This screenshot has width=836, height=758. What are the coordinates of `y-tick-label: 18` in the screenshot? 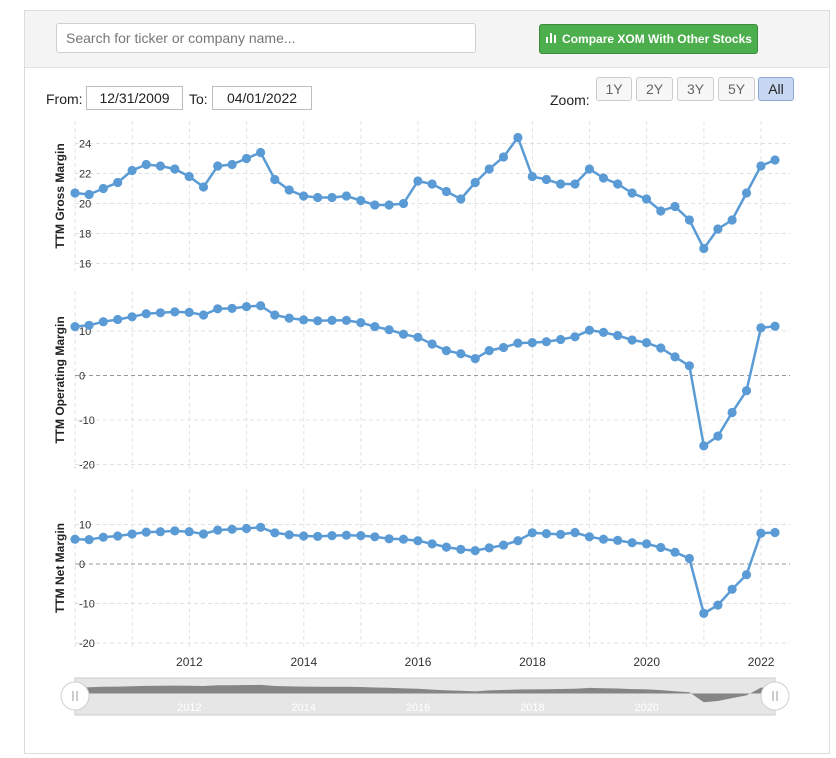 It's located at (85, 235).